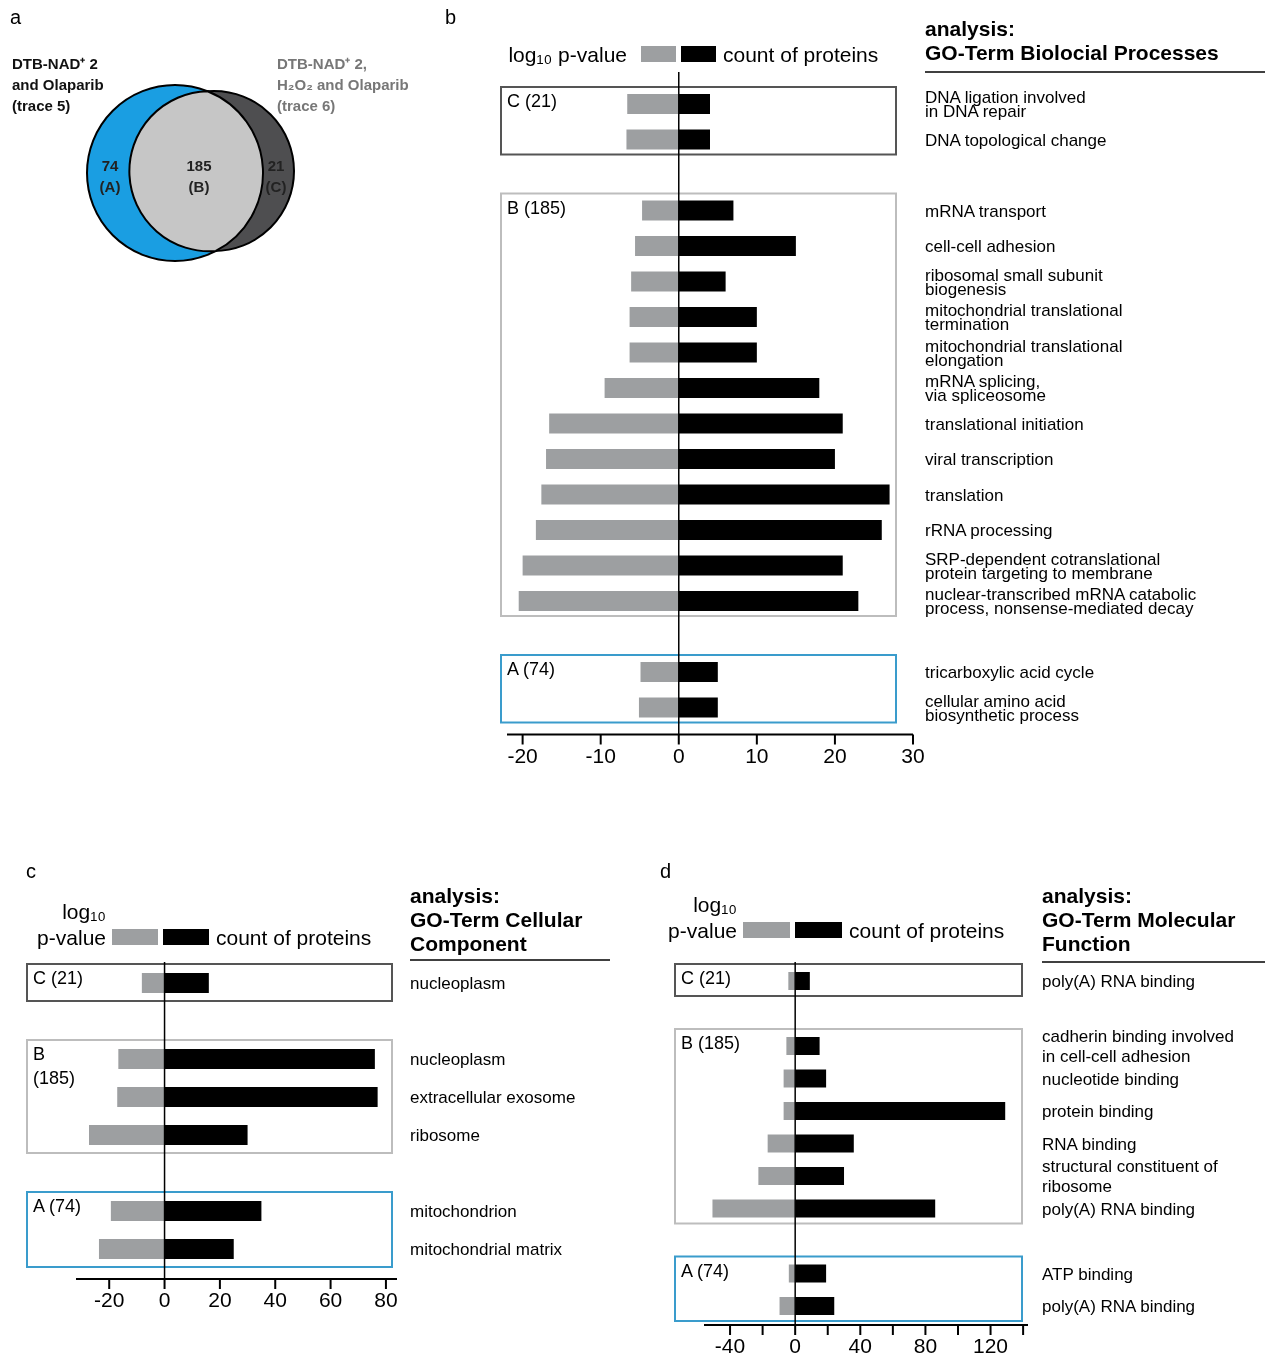  Describe the element at coordinates (496, 919) in the screenshot. I see `text: analysis: GO-Term Cellular Component` at that location.